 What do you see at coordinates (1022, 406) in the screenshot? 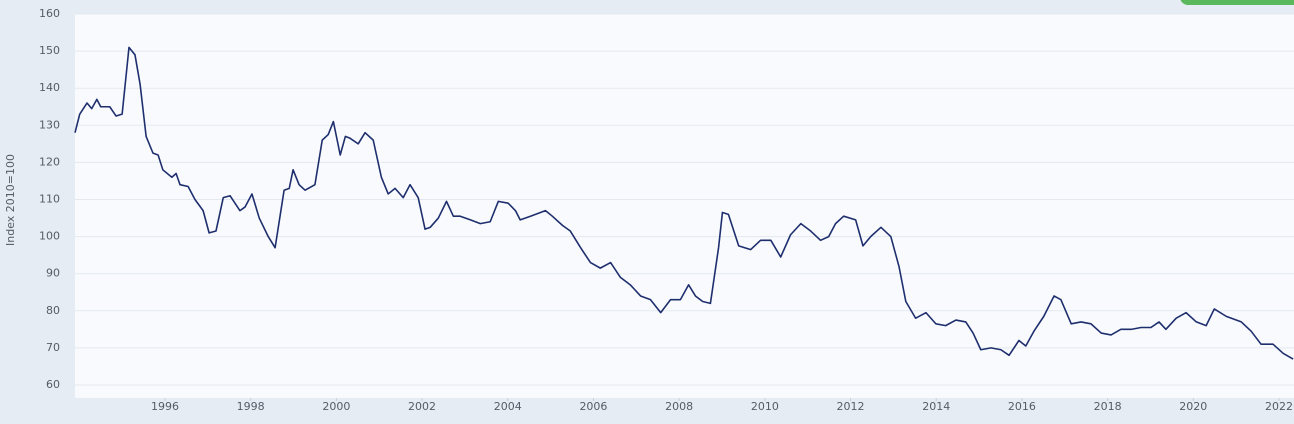
I see `x-tick-label: 2016` at bounding box center [1022, 406].